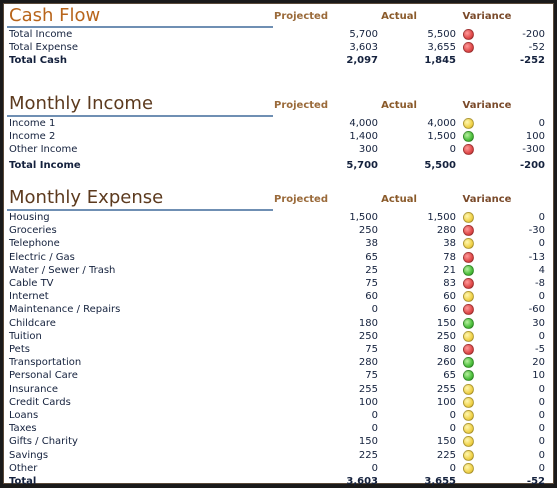 The height and width of the screenshot is (488, 557). Describe the element at coordinates (34, 244) in the screenshot. I see `row-label: Telephone` at that location.